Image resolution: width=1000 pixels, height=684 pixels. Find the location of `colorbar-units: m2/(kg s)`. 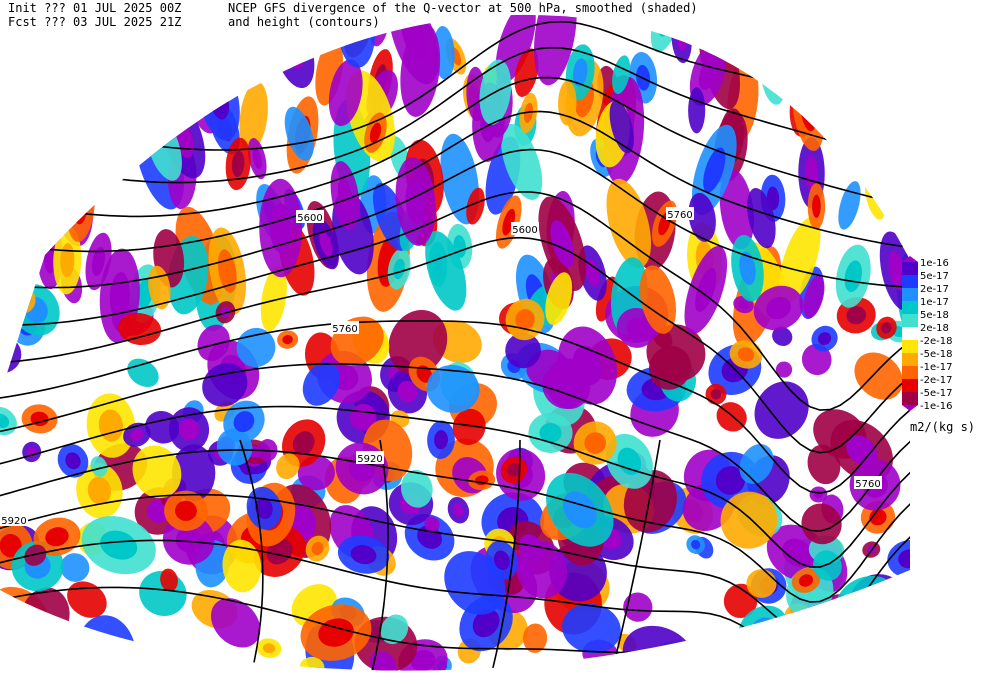

colorbar-units: m2/(kg s) is located at coordinates (942, 427).